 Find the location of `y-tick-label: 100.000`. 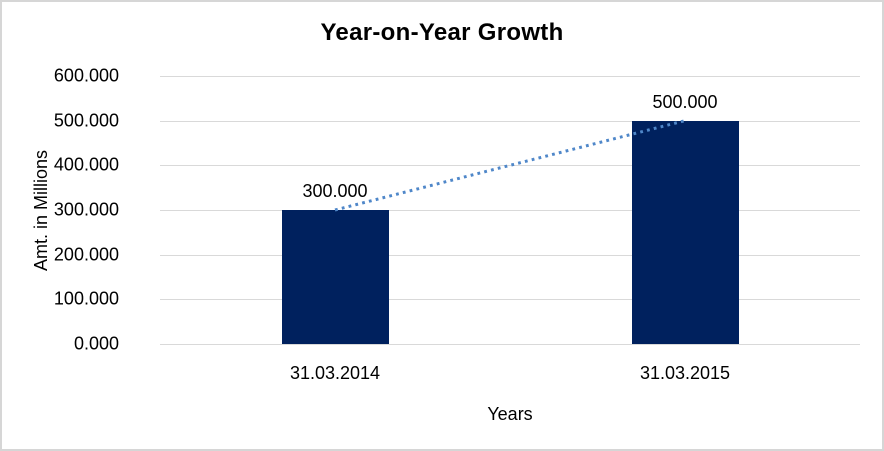

y-tick-label: 100.000 is located at coordinates (86, 298).